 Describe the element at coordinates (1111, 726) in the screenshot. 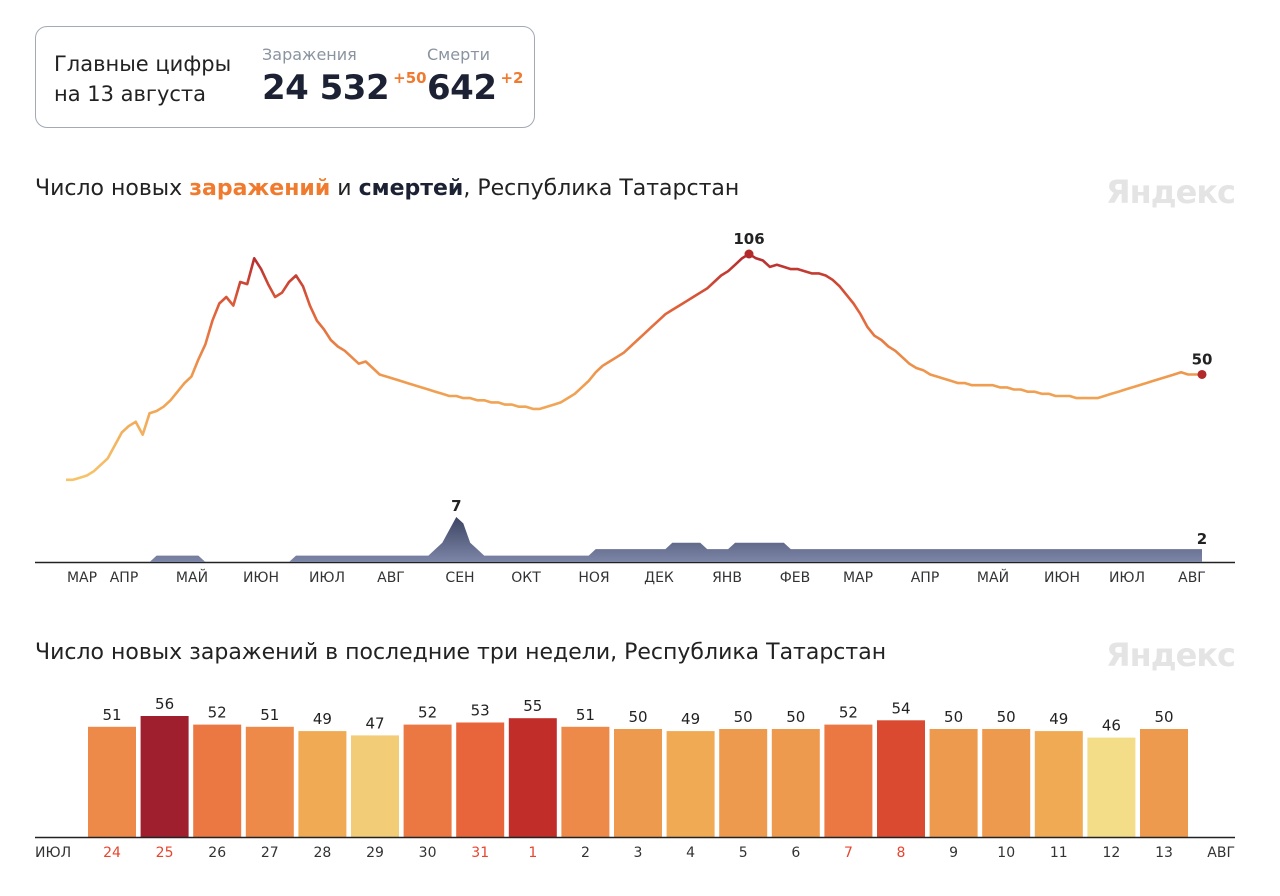

I see `bar-value-label: 46` at that location.